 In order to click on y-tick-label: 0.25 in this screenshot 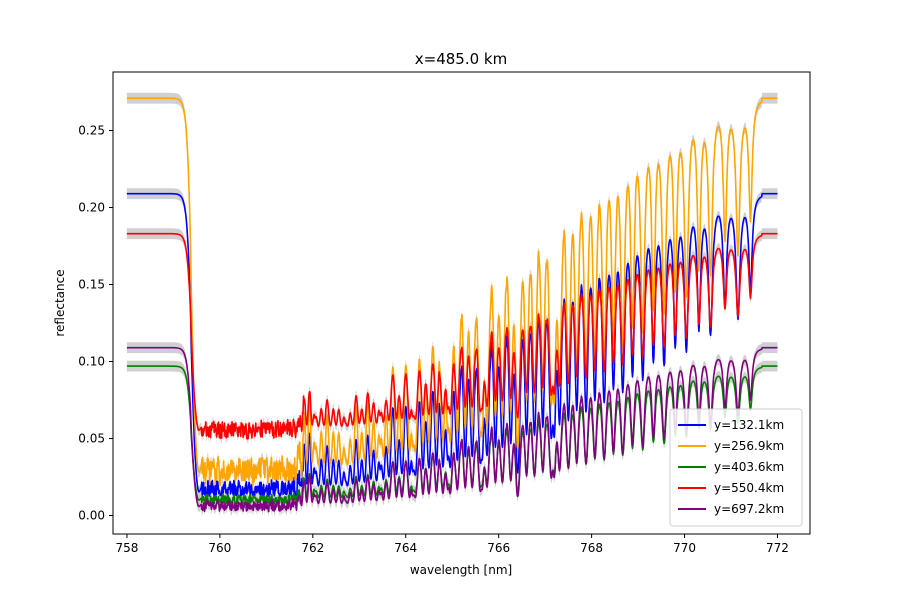, I will do `click(91, 131)`.